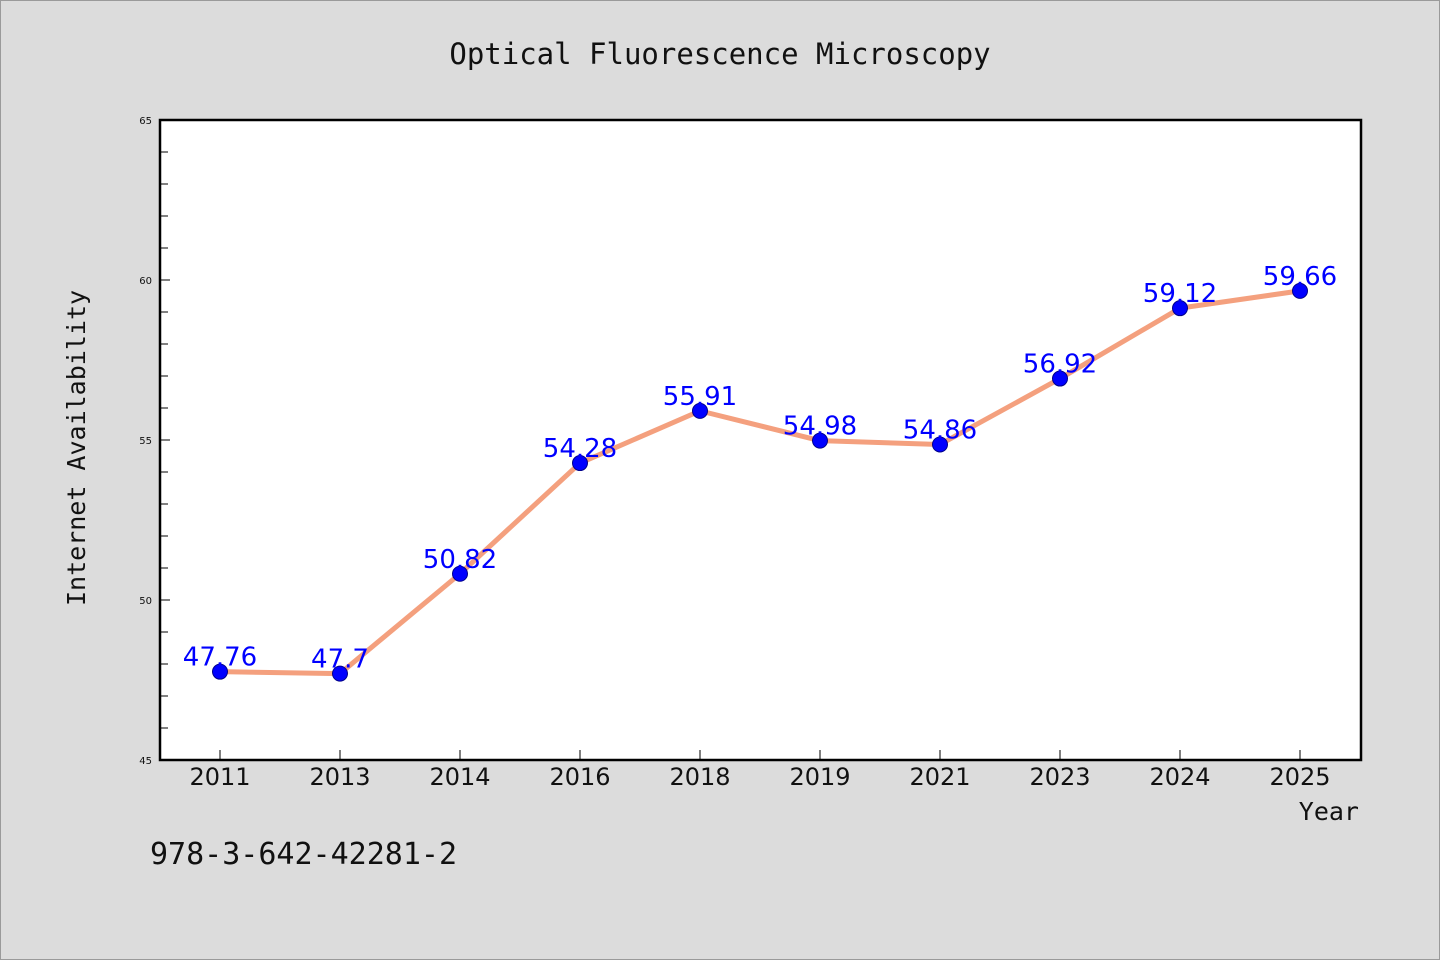  What do you see at coordinates (145, 441) in the screenshot?
I see `y-tick-label: 55` at bounding box center [145, 441].